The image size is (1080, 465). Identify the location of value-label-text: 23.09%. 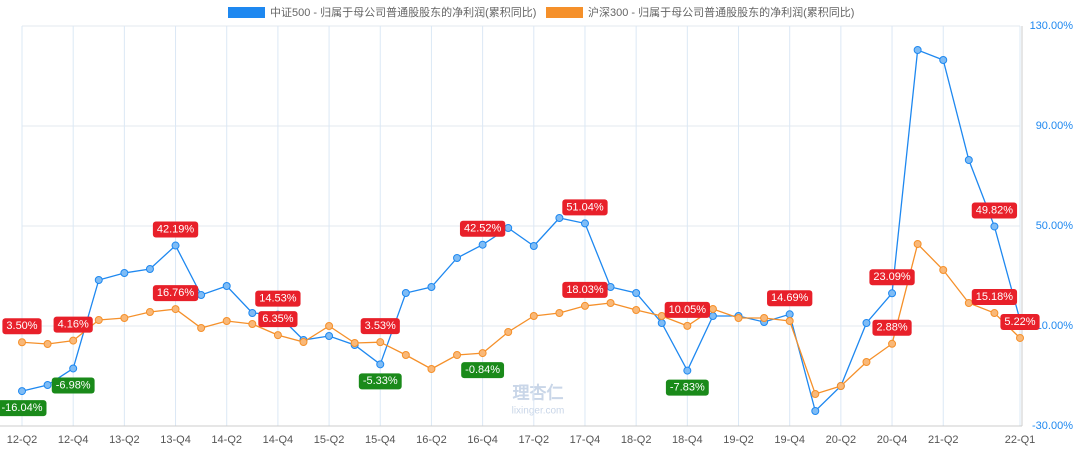
(892, 277).